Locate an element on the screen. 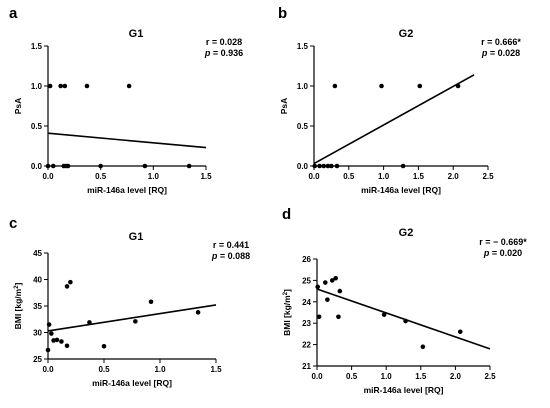  y-tick-label: 25 is located at coordinates (306, 280).